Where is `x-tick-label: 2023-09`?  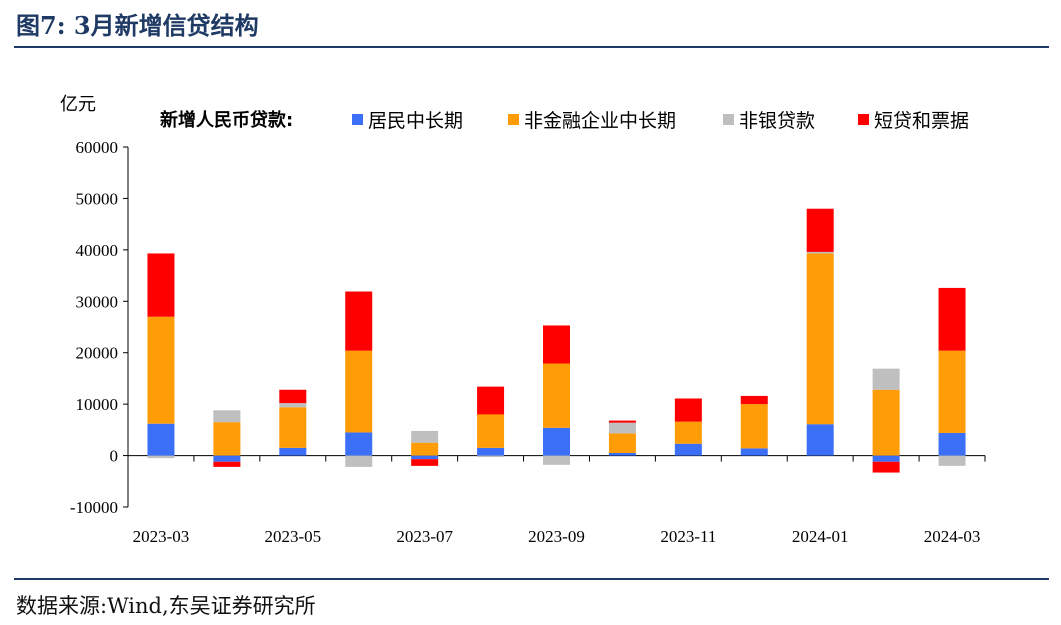 x-tick-label: 2023-09 is located at coordinates (556, 536).